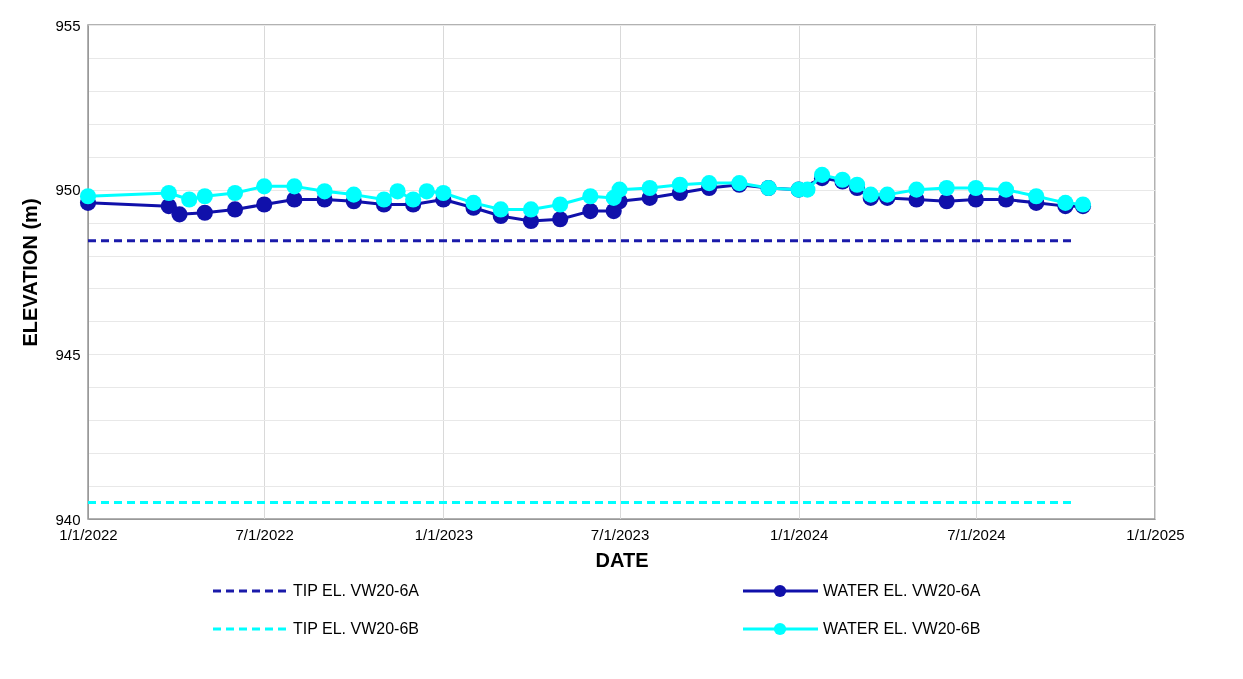 Image resolution: width=1243 pixels, height=679 pixels. What do you see at coordinates (1155, 534) in the screenshot?
I see `x-tick-label: 1/1/2025` at bounding box center [1155, 534].